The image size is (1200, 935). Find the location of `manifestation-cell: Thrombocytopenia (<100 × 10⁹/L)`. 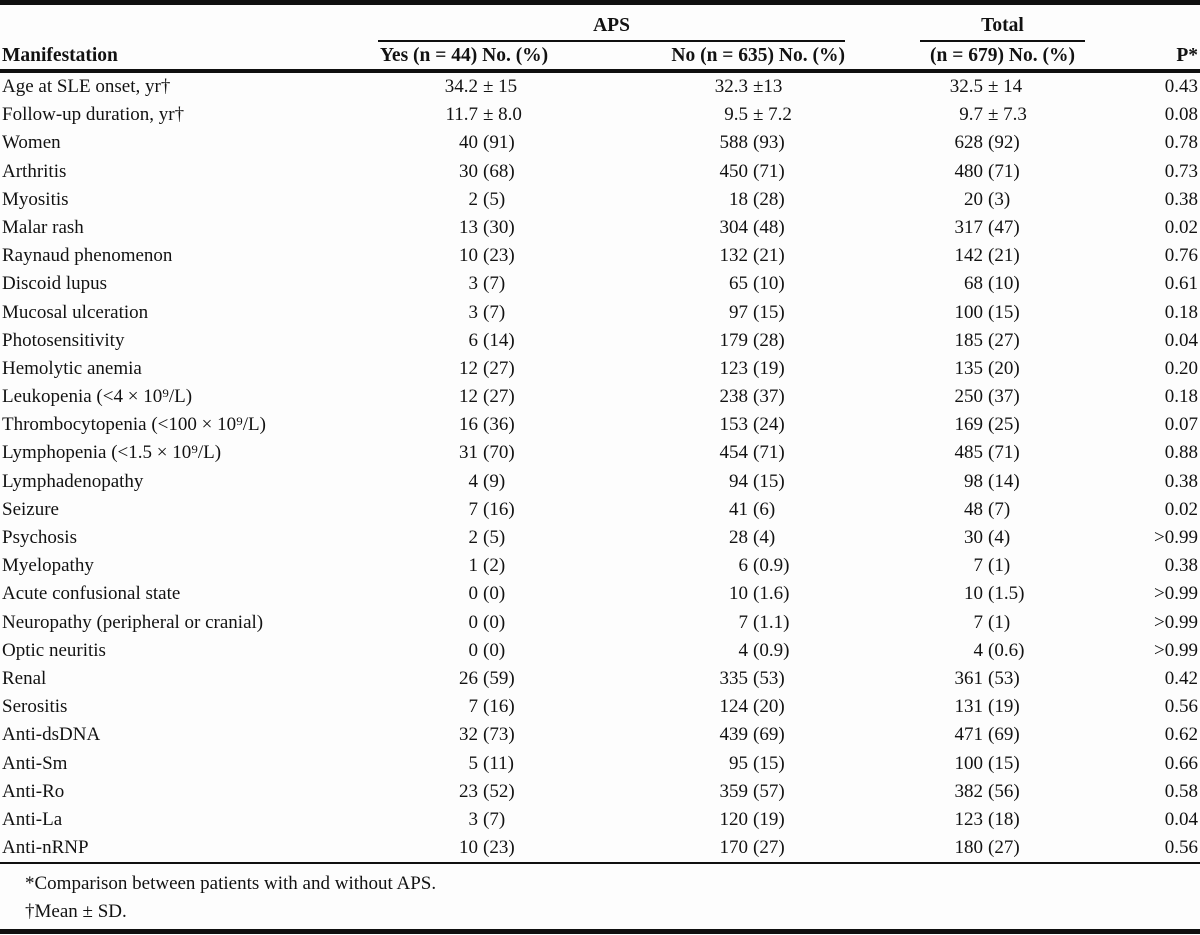

manifestation-cell: Thrombocytopenia (<100 × 10⁹/L) is located at coordinates (134, 425).